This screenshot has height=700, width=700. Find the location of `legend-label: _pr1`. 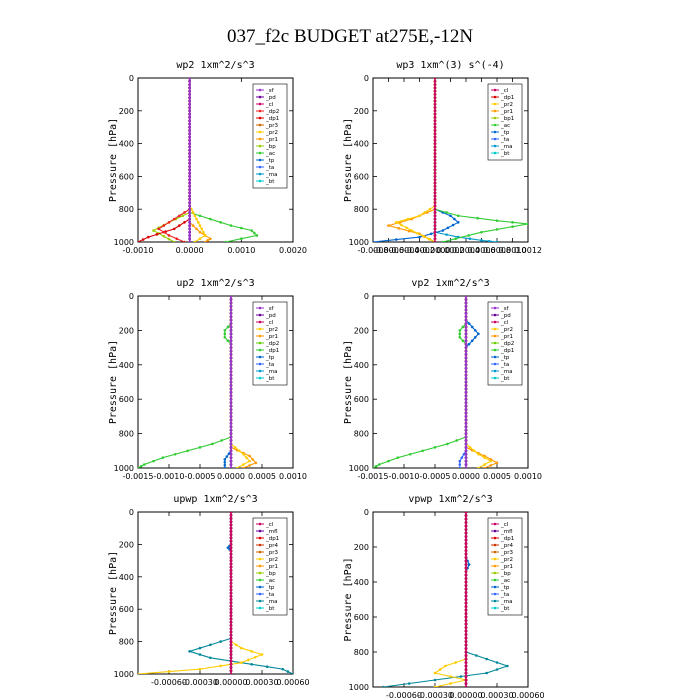

legend-label: _pr1 is located at coordinates (271, 337).